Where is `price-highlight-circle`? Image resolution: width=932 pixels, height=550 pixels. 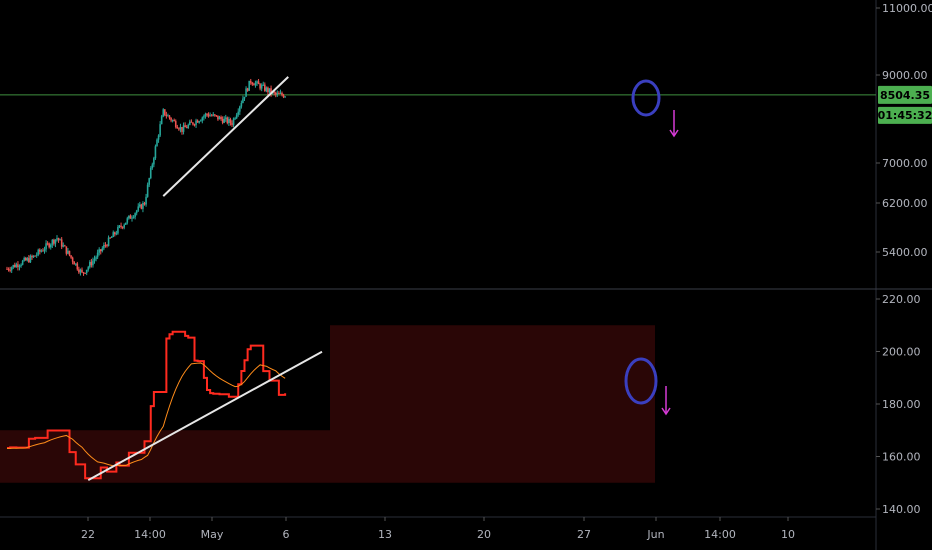
price-highlight-circle is located at coordinates (646, 98).